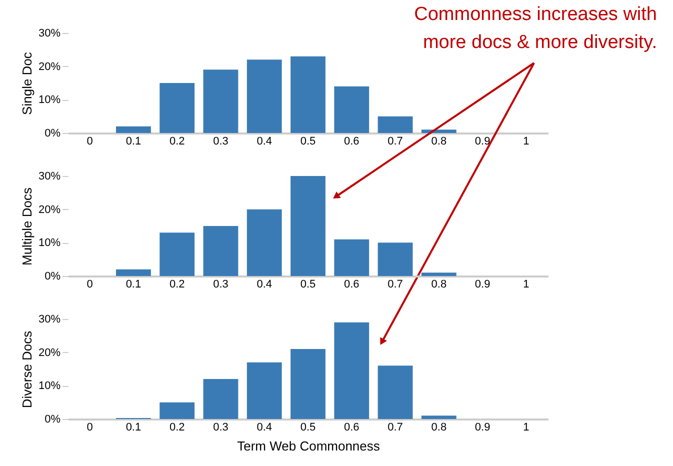  What do you see at coordinates (535, 28) in the screenshot?
I see `annotation: Commonness increases with more docs & more diversity.` at bounding box center [535, 28].